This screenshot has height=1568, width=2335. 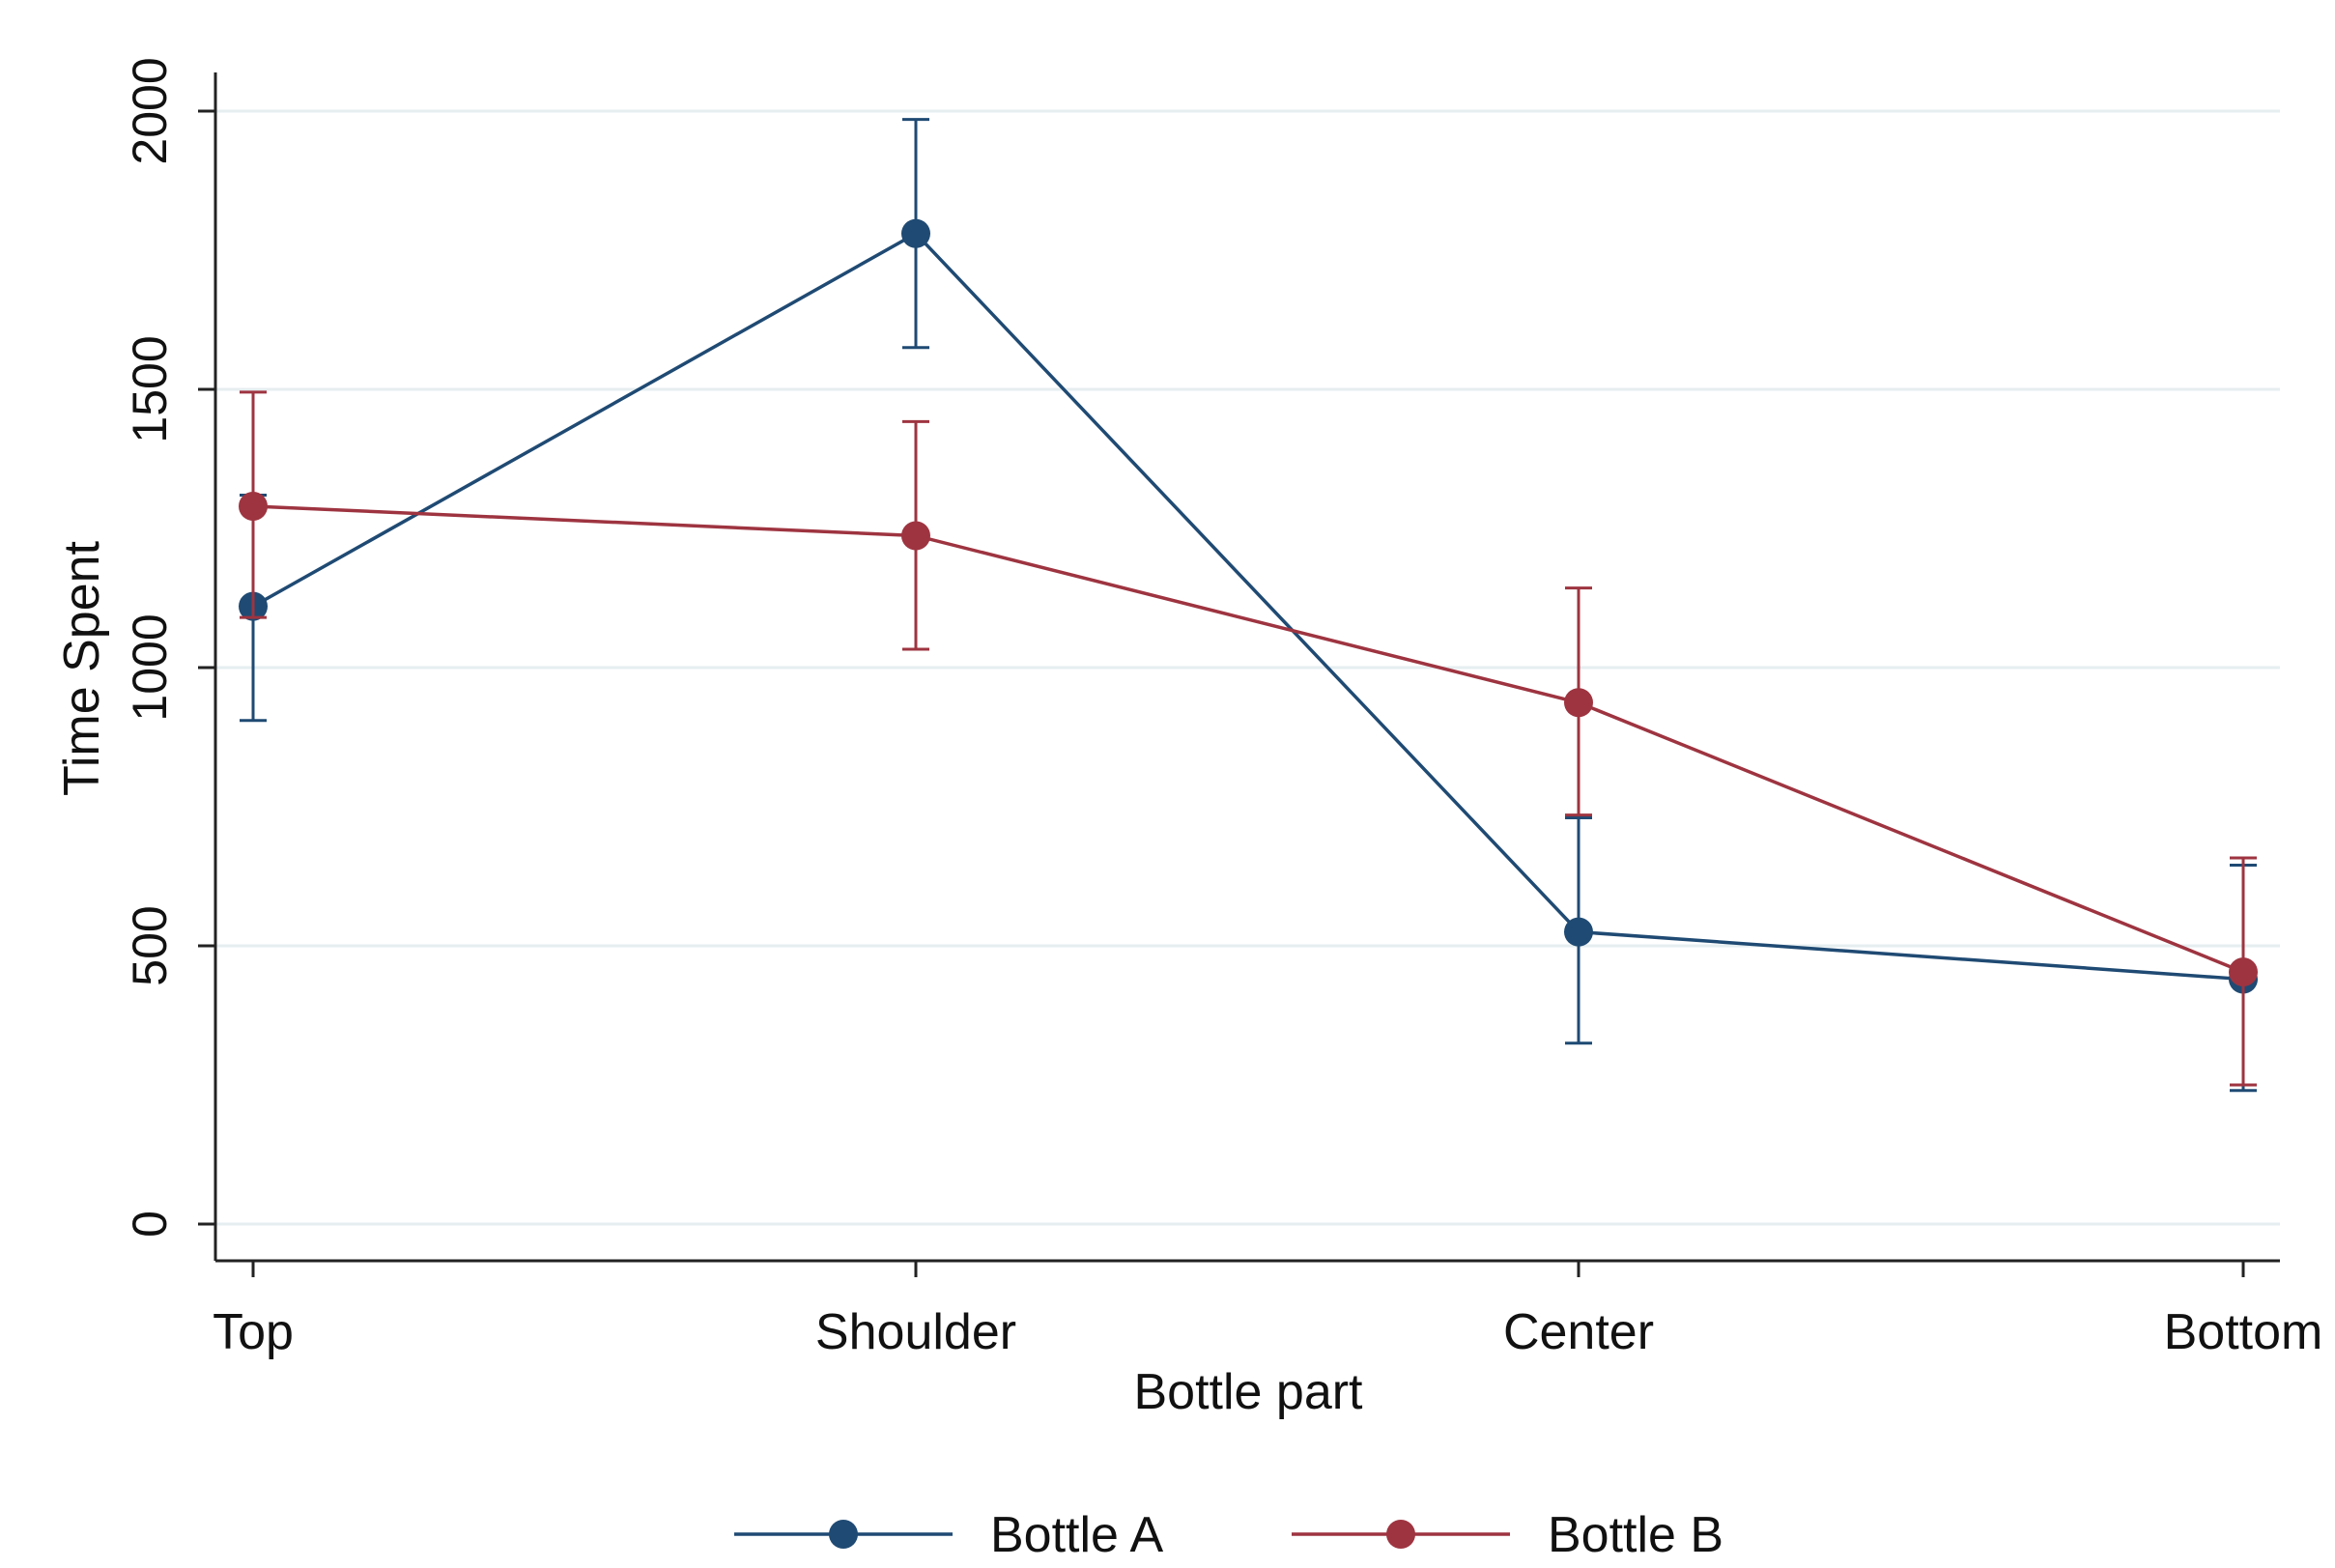 I want to click on x-axis-label: Bottle part, so click(x=1248, y=1392).